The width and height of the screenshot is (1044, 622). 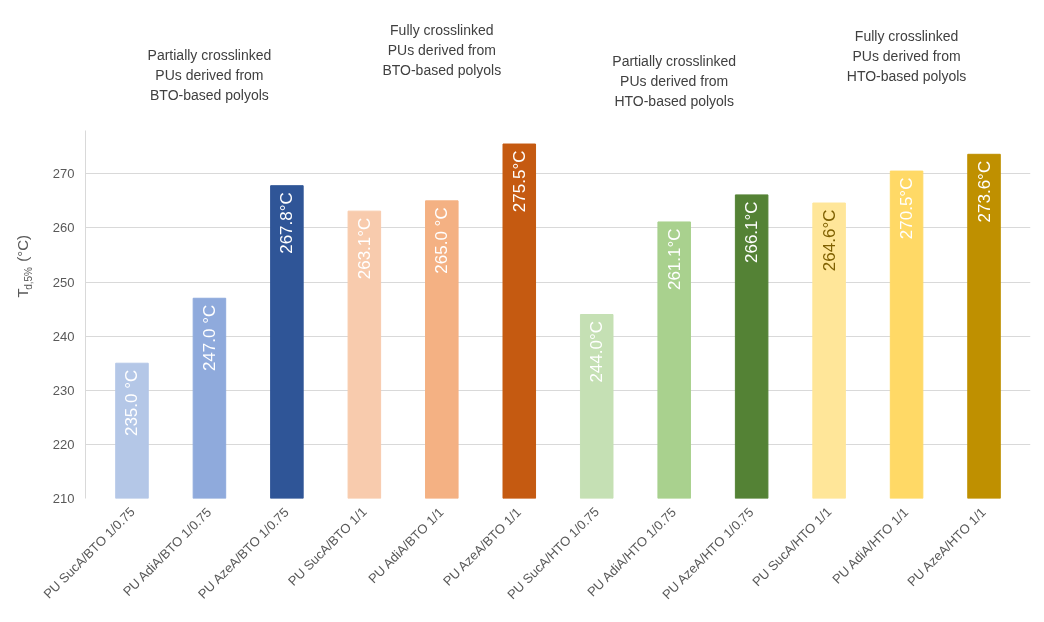 What do you see at coordinates (984, 191) in the screenshot?
I see `data-label: 273.6°C` at bounding box center [984, 191].